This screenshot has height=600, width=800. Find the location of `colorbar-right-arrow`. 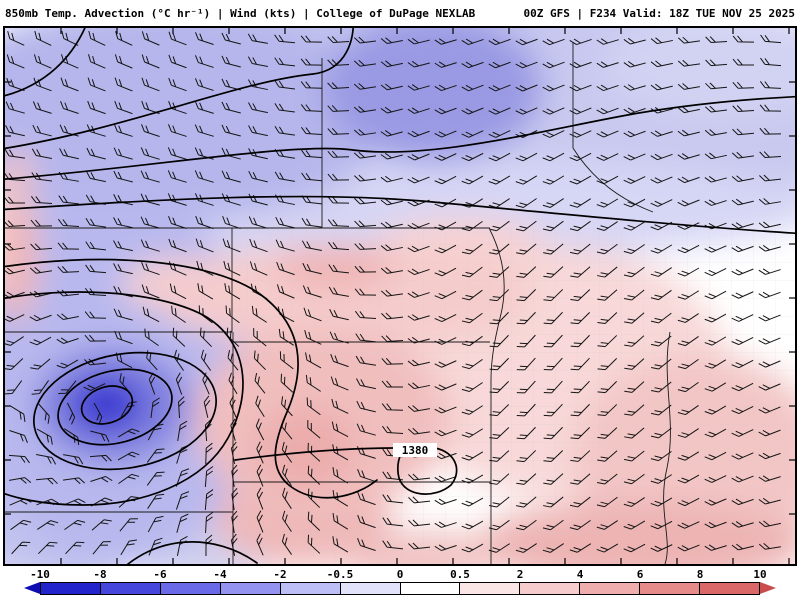

colorbar-right-arrow is located at coordinates (768, 588).